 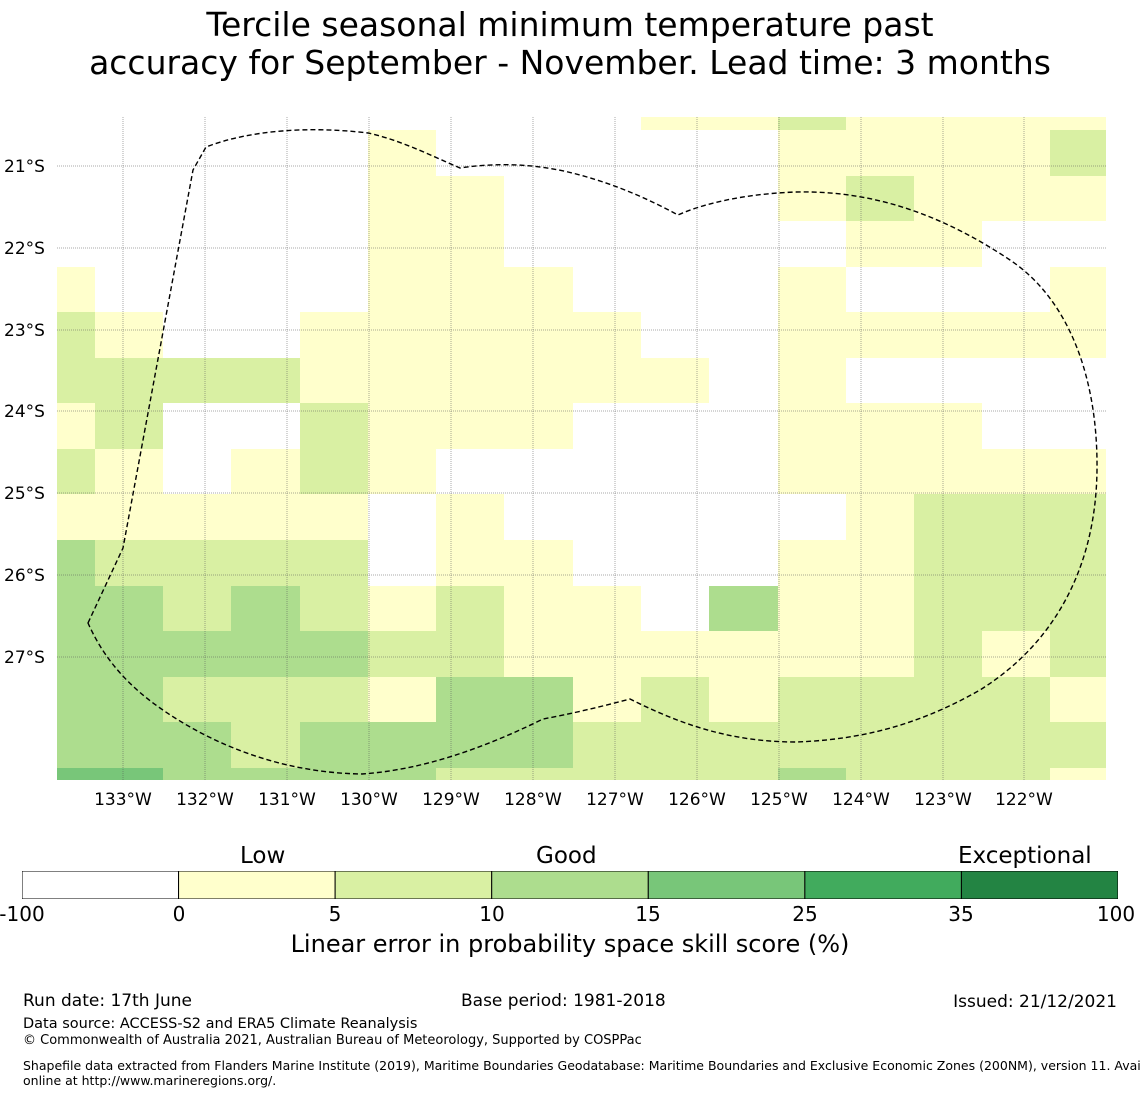 I want to click on latitude-label: 23°S, so click(x=24, y=331).